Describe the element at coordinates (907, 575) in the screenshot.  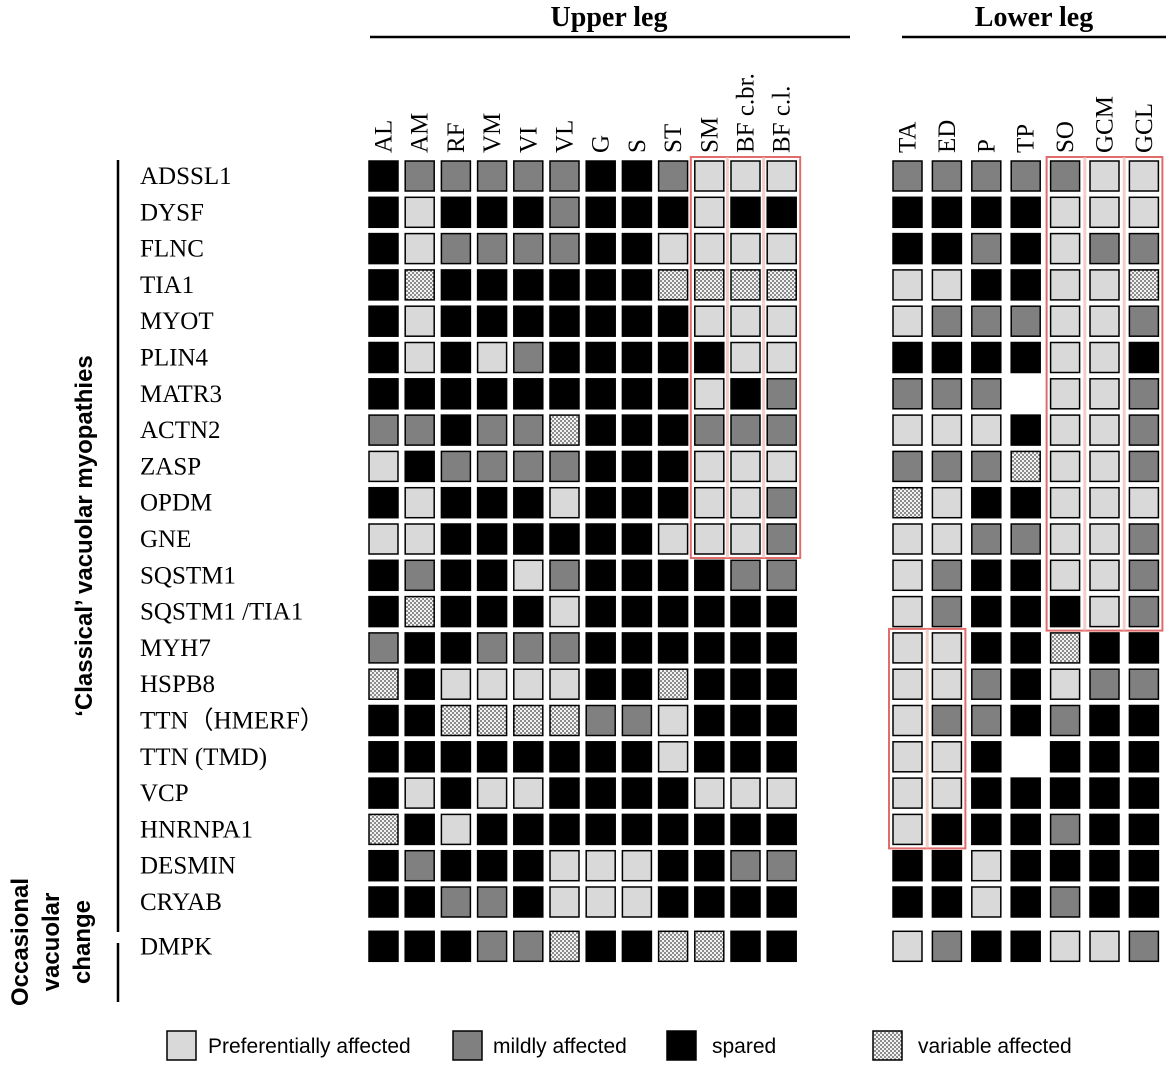
I see `cell-sqstm1-ta` at that location.